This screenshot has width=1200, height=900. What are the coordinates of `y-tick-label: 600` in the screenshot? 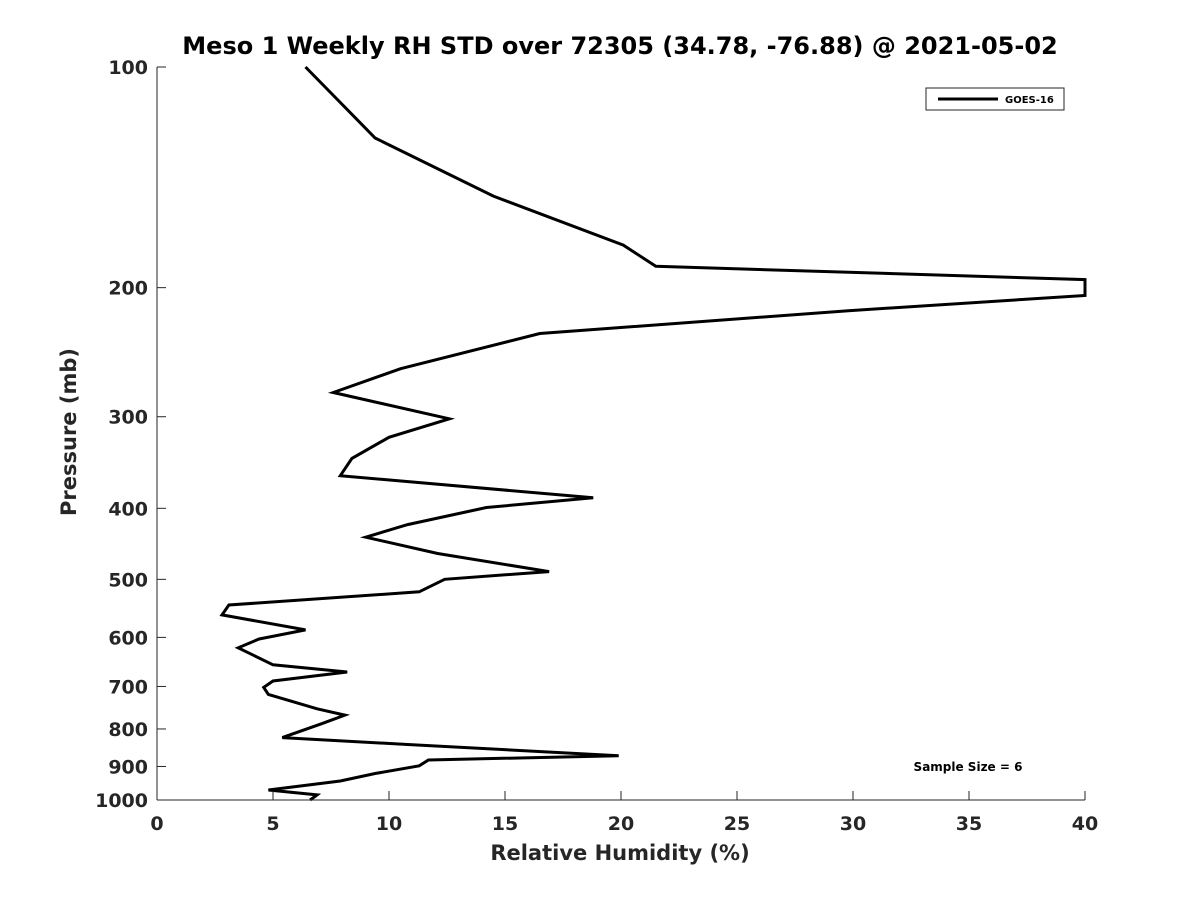 It's located at (128, 638).